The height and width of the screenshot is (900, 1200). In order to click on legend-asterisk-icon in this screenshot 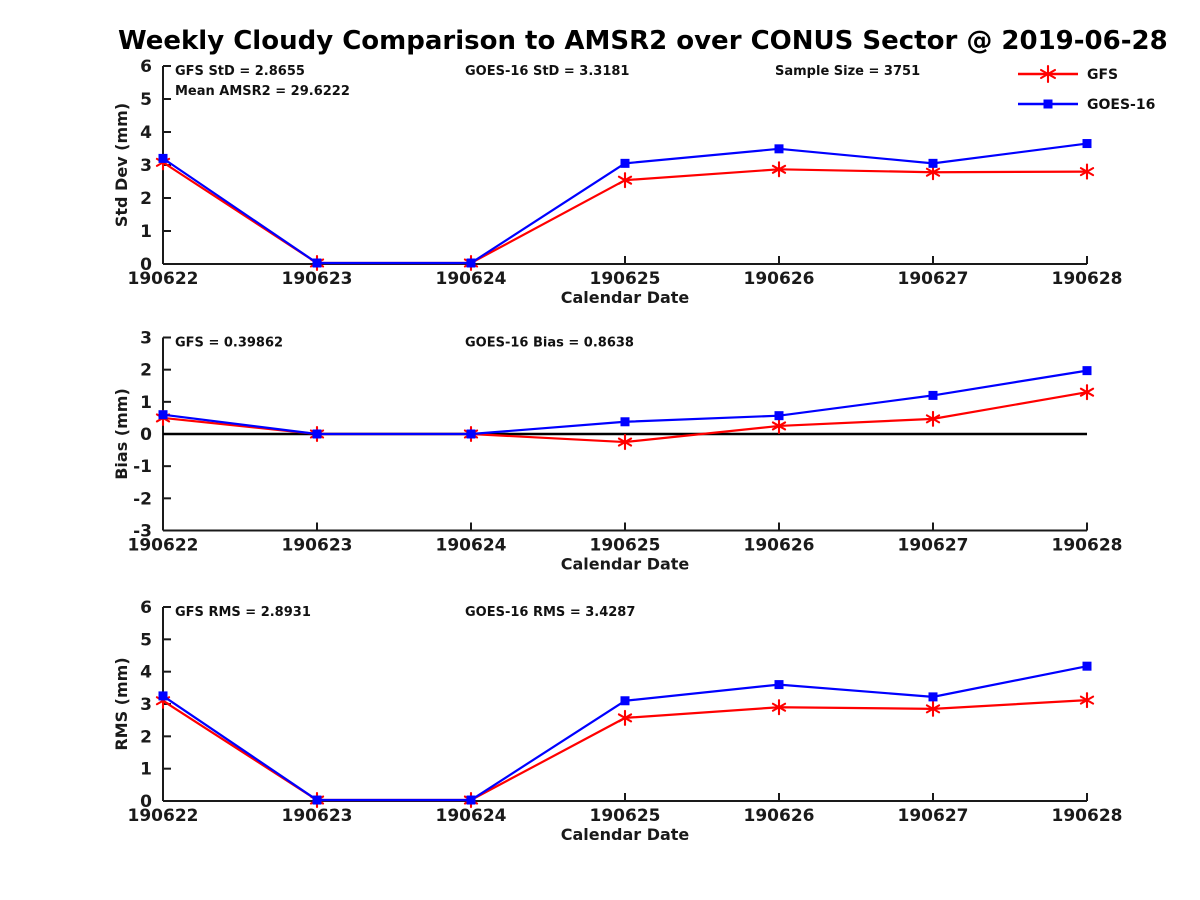, I will do `click(1048, 74)`.